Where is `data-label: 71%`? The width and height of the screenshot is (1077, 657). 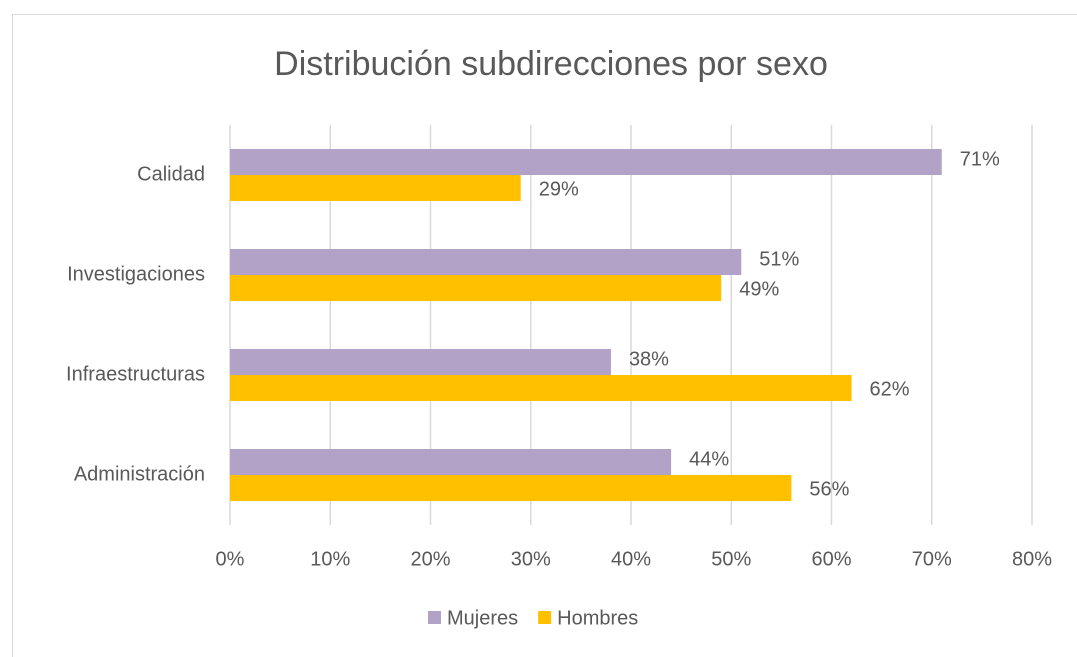
data-label: 71% is located at coordinates (980, 159).